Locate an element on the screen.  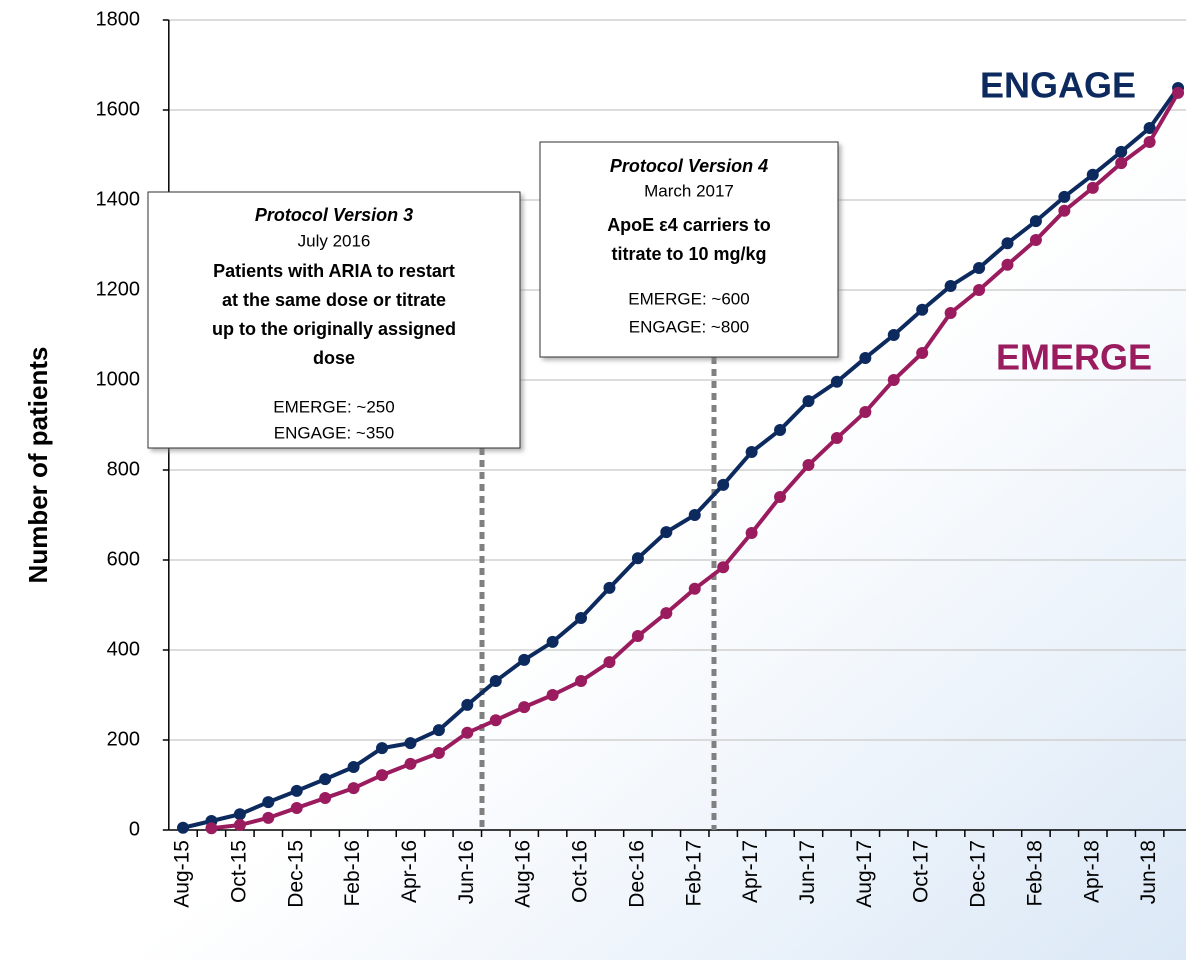
x-tick-label: Aug-15 is located at coordinates (182, 874).